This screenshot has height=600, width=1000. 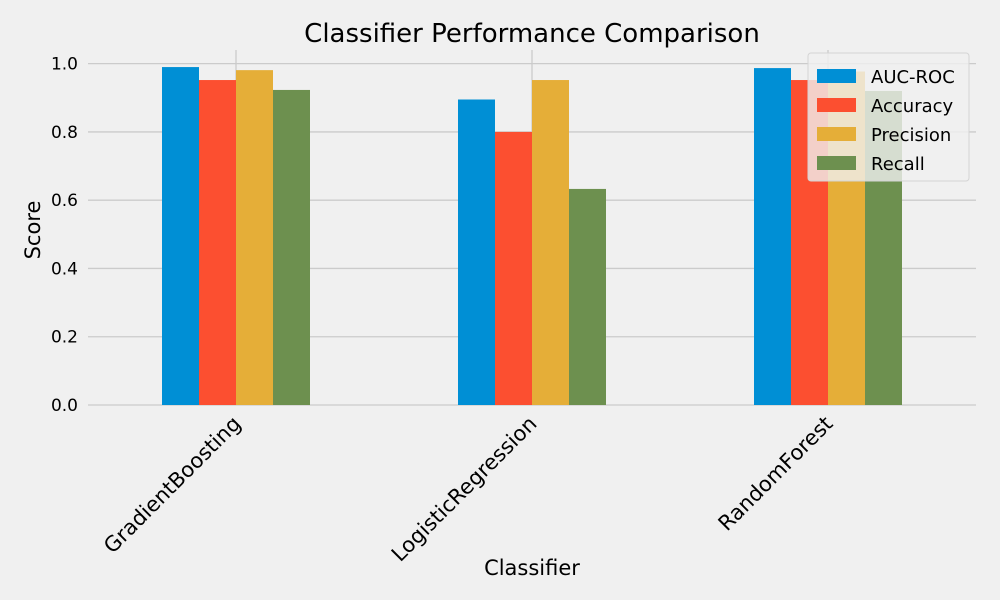 I want to click on bar-recall-gradientboosting, so click(x=291, y=247).